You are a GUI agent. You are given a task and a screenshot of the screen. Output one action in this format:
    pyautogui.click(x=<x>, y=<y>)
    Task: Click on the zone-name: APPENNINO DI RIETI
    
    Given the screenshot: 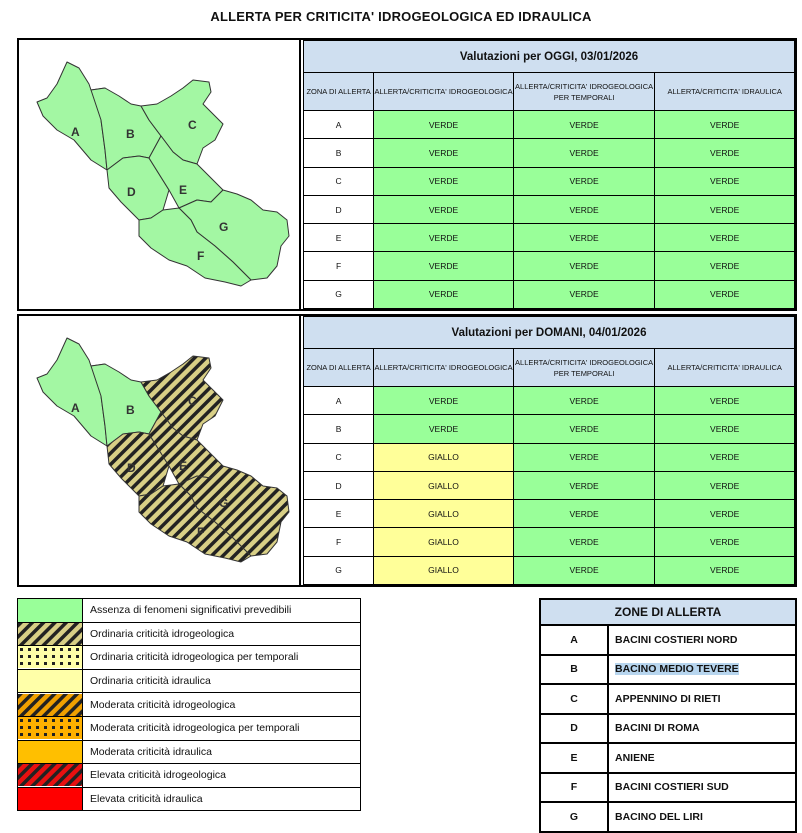 What is the action you would take?
    pyautogui.click(x=702, y=699)
    